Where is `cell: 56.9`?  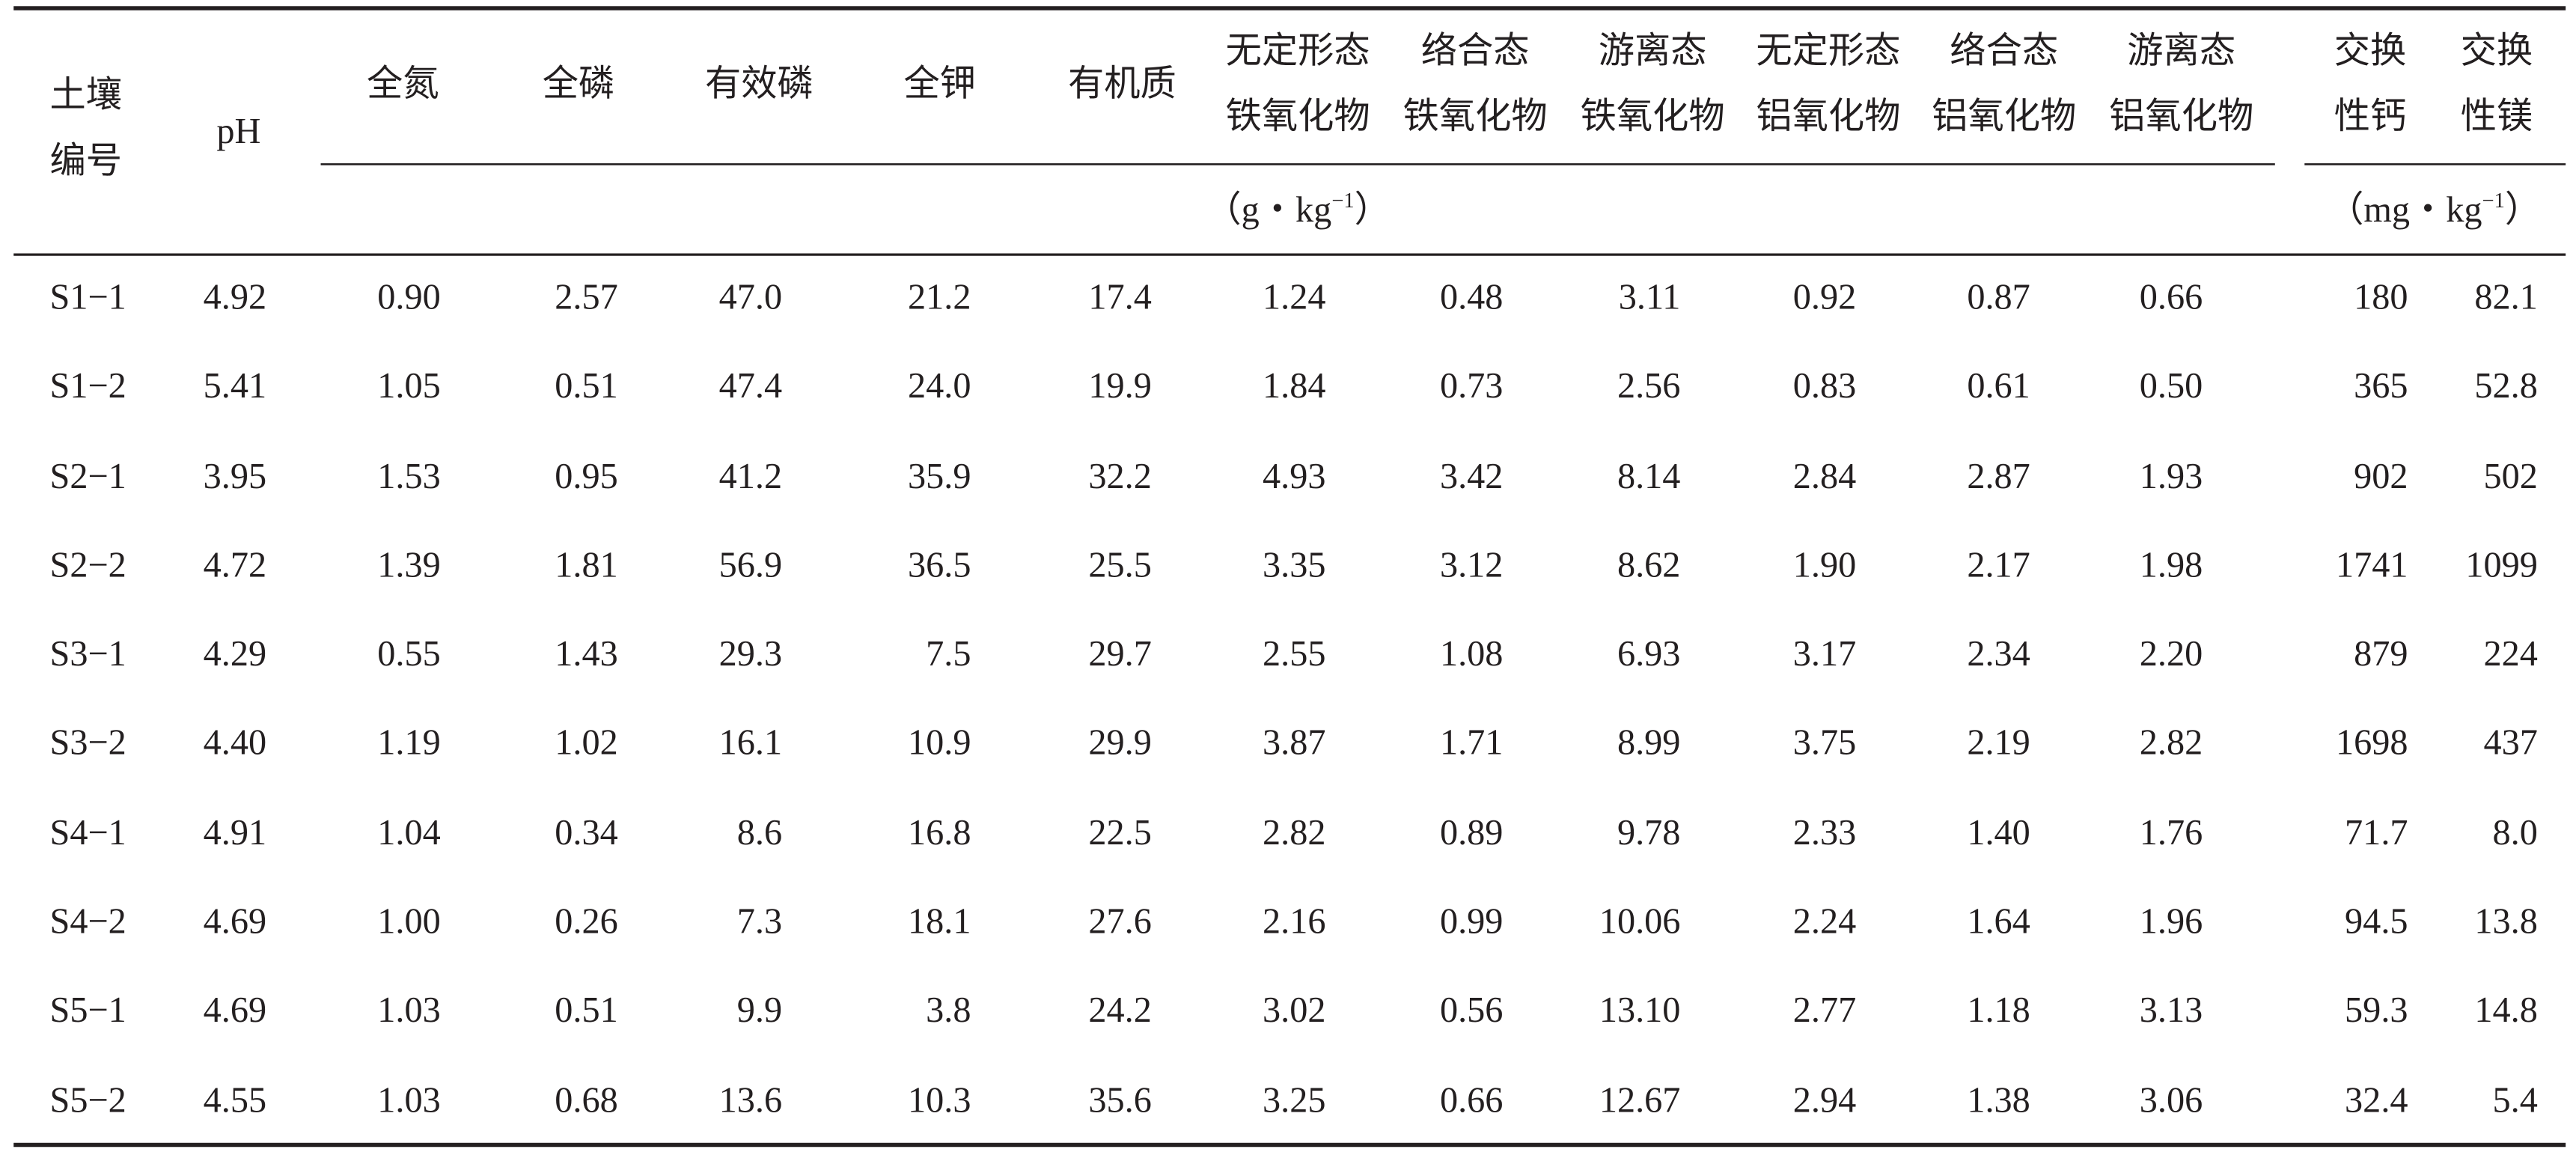 cell: 56.9 is located at coordinates (750, 565).